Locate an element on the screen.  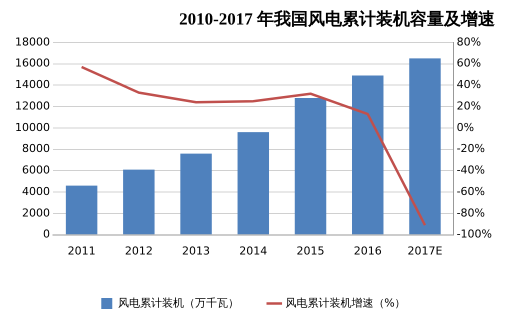
legend-label: 风电累计装机增速（%） is located at coordinates (345, 303).